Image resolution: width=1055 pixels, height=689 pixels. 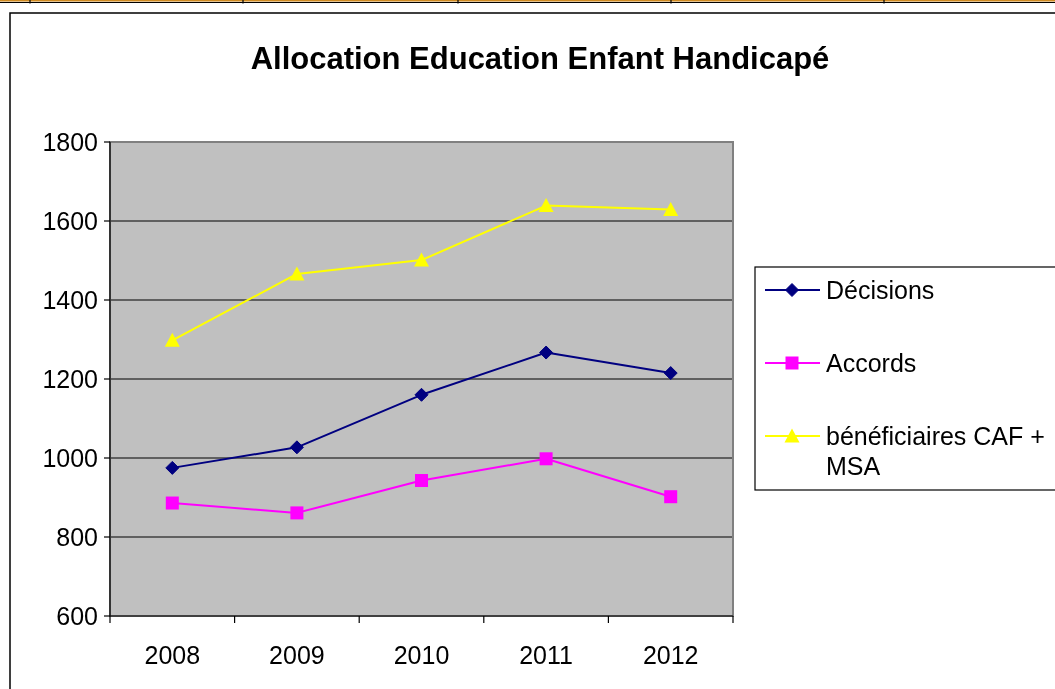 What do you see at coordinates (172, 655) in the screenshot?
I see `x-tick-label: 2008` at bounding box center [172, 655].